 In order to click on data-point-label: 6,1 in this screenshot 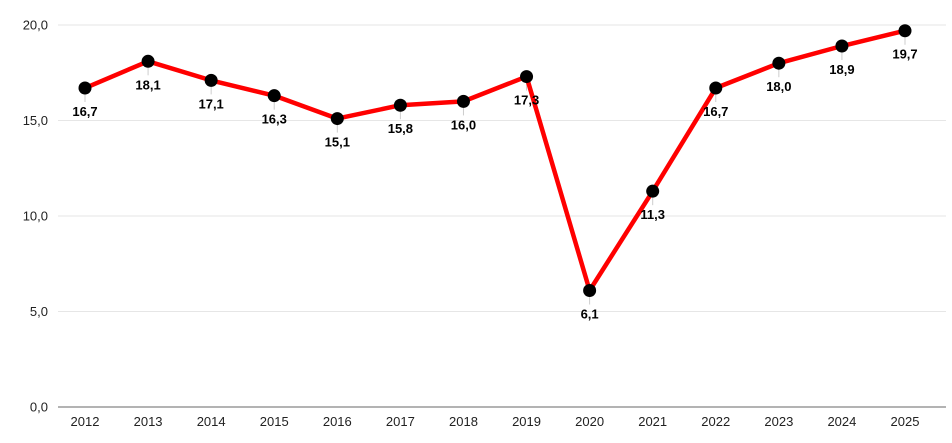, I will do `click(590, 313)`.